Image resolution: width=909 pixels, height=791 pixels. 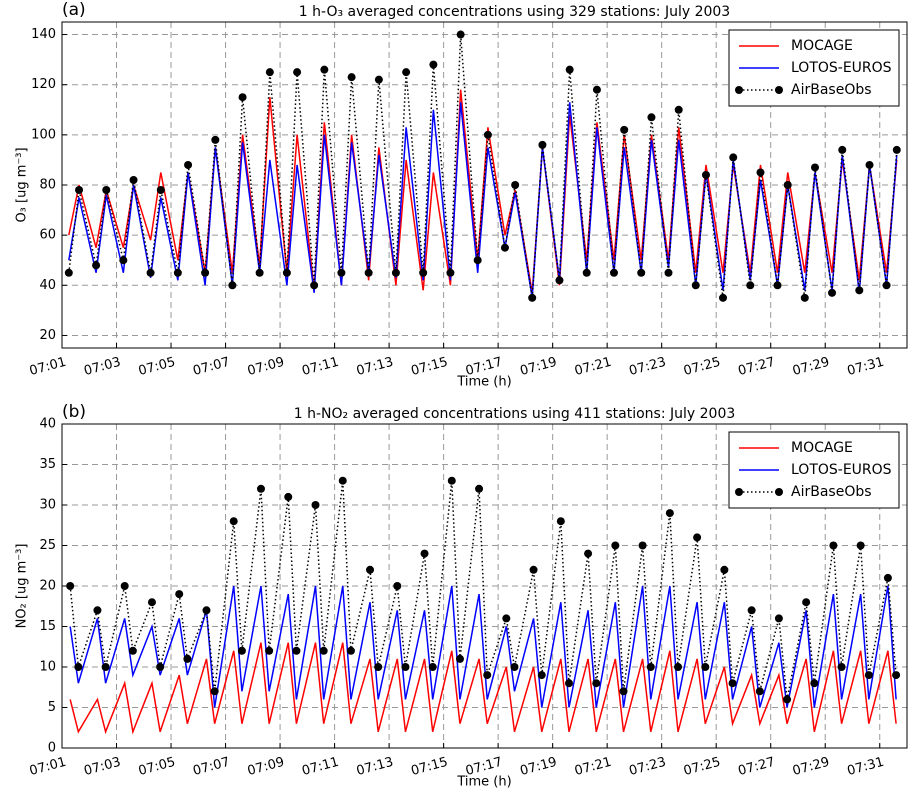 I want to click on x-tick-label: 07:23, so click(x=648, y=367).